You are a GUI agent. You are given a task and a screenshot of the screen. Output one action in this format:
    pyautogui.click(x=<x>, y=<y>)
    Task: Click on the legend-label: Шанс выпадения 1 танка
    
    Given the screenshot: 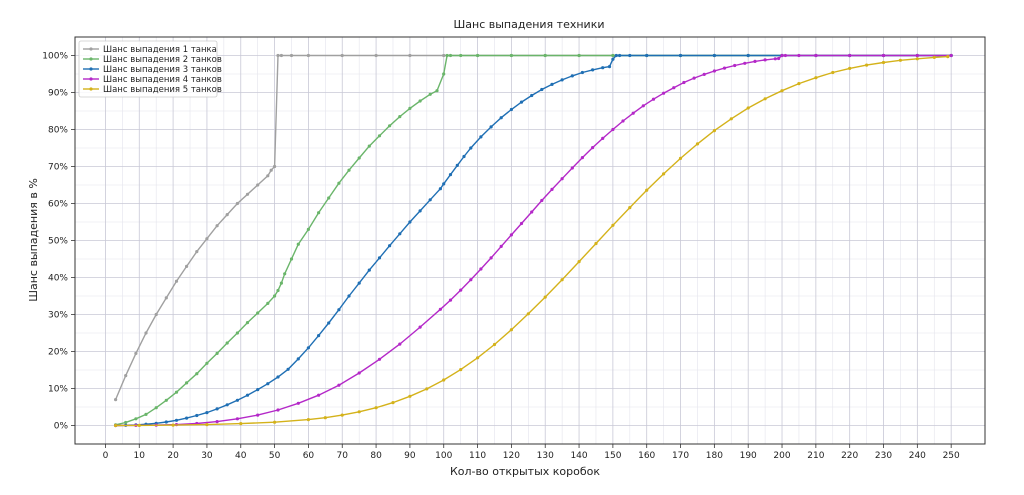 What is the action you would take?
    pyautogui.click(x=160, y=50)
    